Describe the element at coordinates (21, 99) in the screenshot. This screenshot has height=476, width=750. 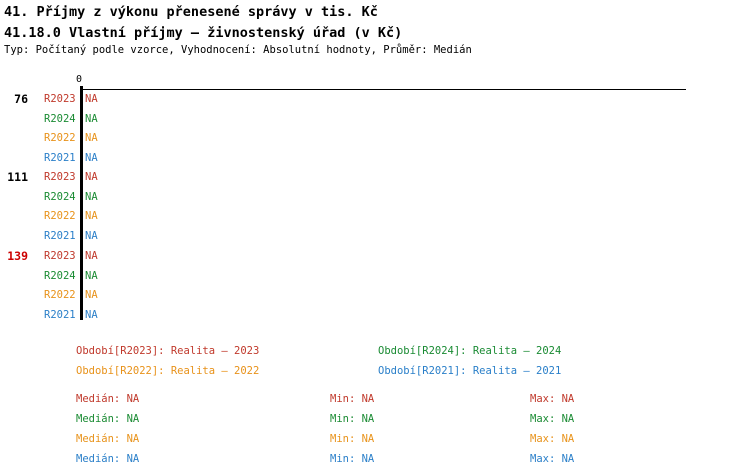
I see `group-value-label: 76` at that location.